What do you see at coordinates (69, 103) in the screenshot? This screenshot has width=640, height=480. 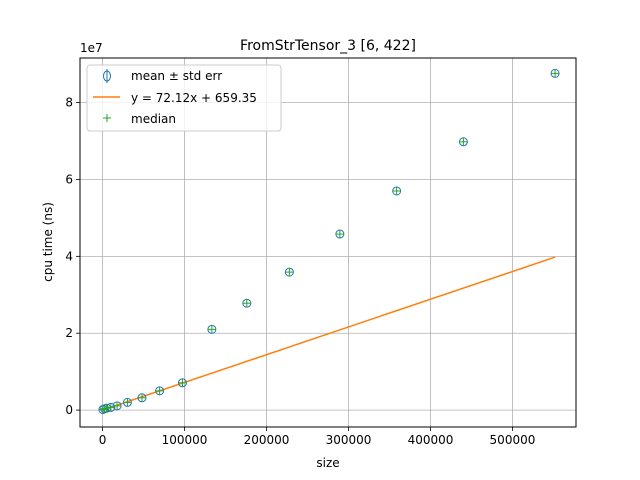 I see `y-tick-label: 8` at bounding box center [69, 103].